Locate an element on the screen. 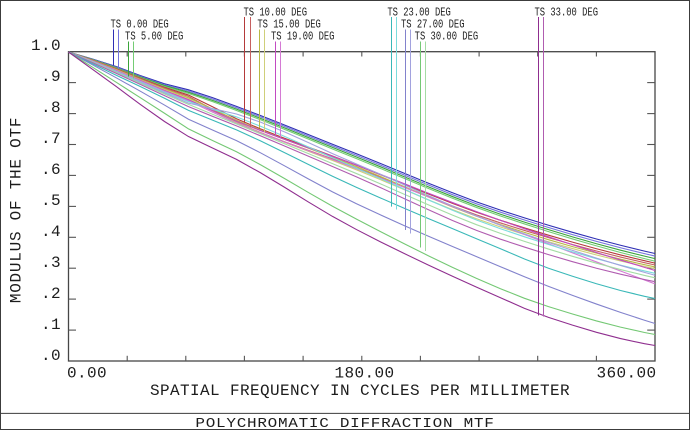 Image resolution: width=690 pixels, height=430 pixels. svg-text: .0 is located at coordinates (51, 356).